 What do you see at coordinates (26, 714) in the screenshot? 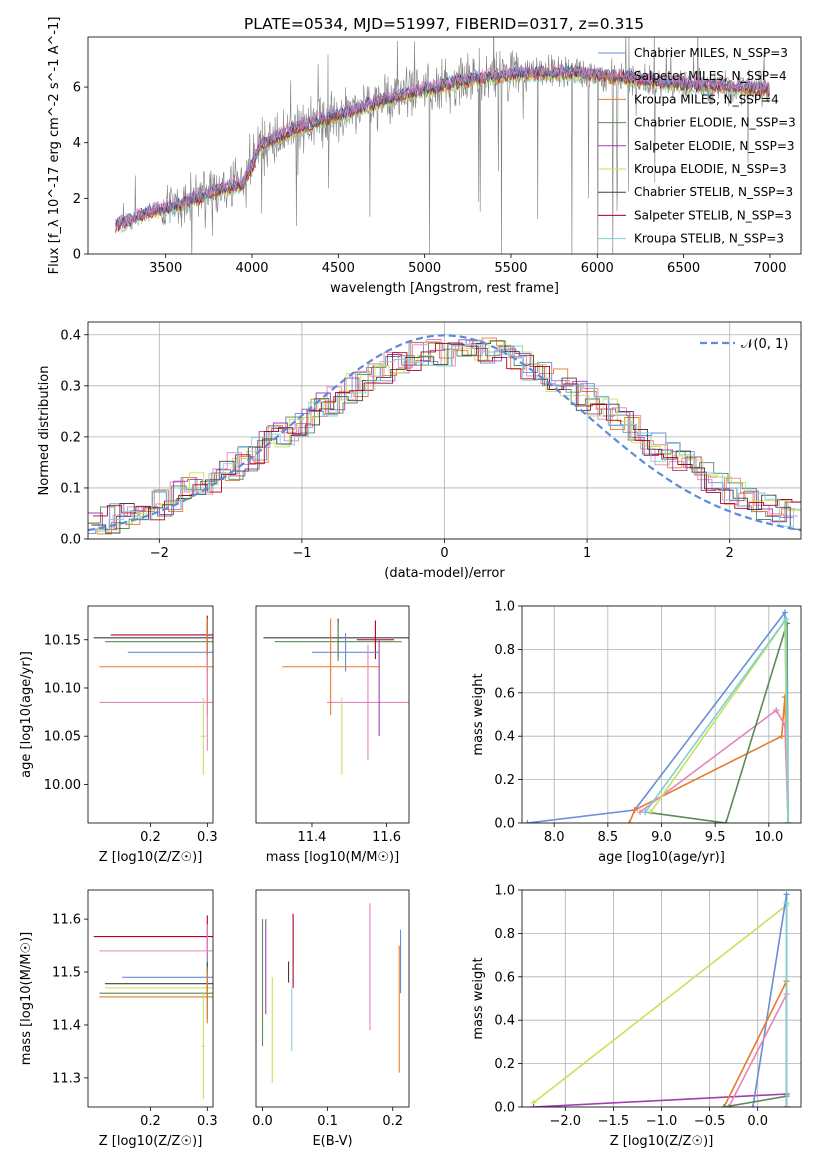
I see `y-axis-label: age [log10(age/yr)]` at bounding box center [26, 714].